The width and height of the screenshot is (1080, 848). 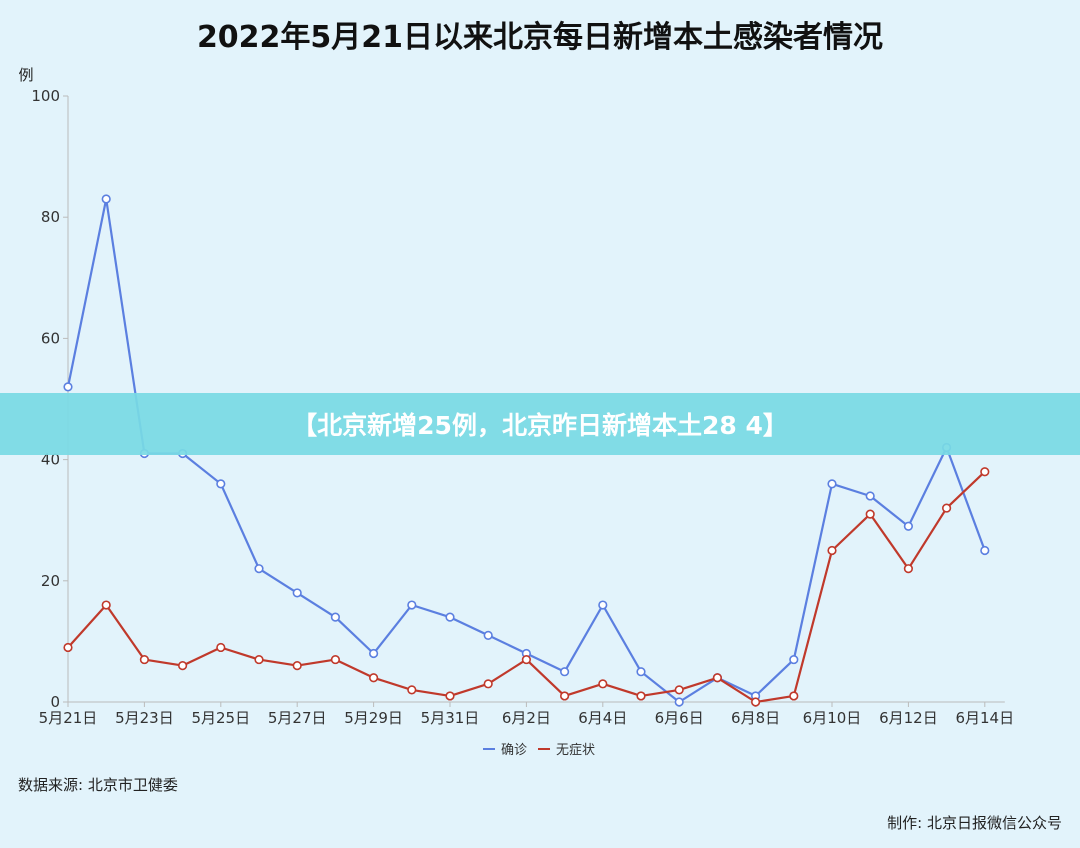 I want to click on x-tick-label: 5月21日, so click(x=68, y=718).